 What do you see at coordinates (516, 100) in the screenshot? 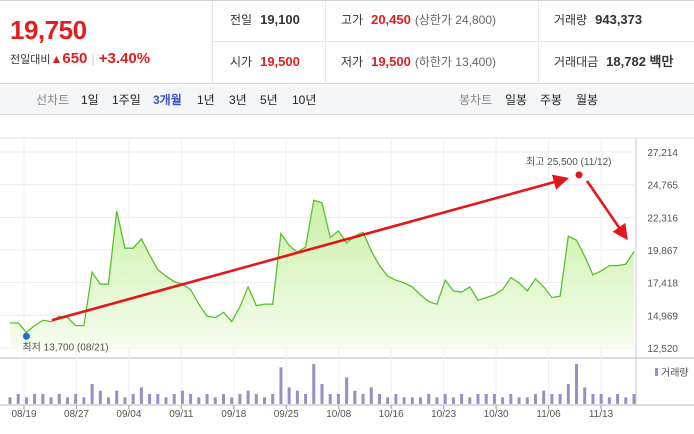
I see `candle-daily: 일봉` at bounding box center [516, 100].